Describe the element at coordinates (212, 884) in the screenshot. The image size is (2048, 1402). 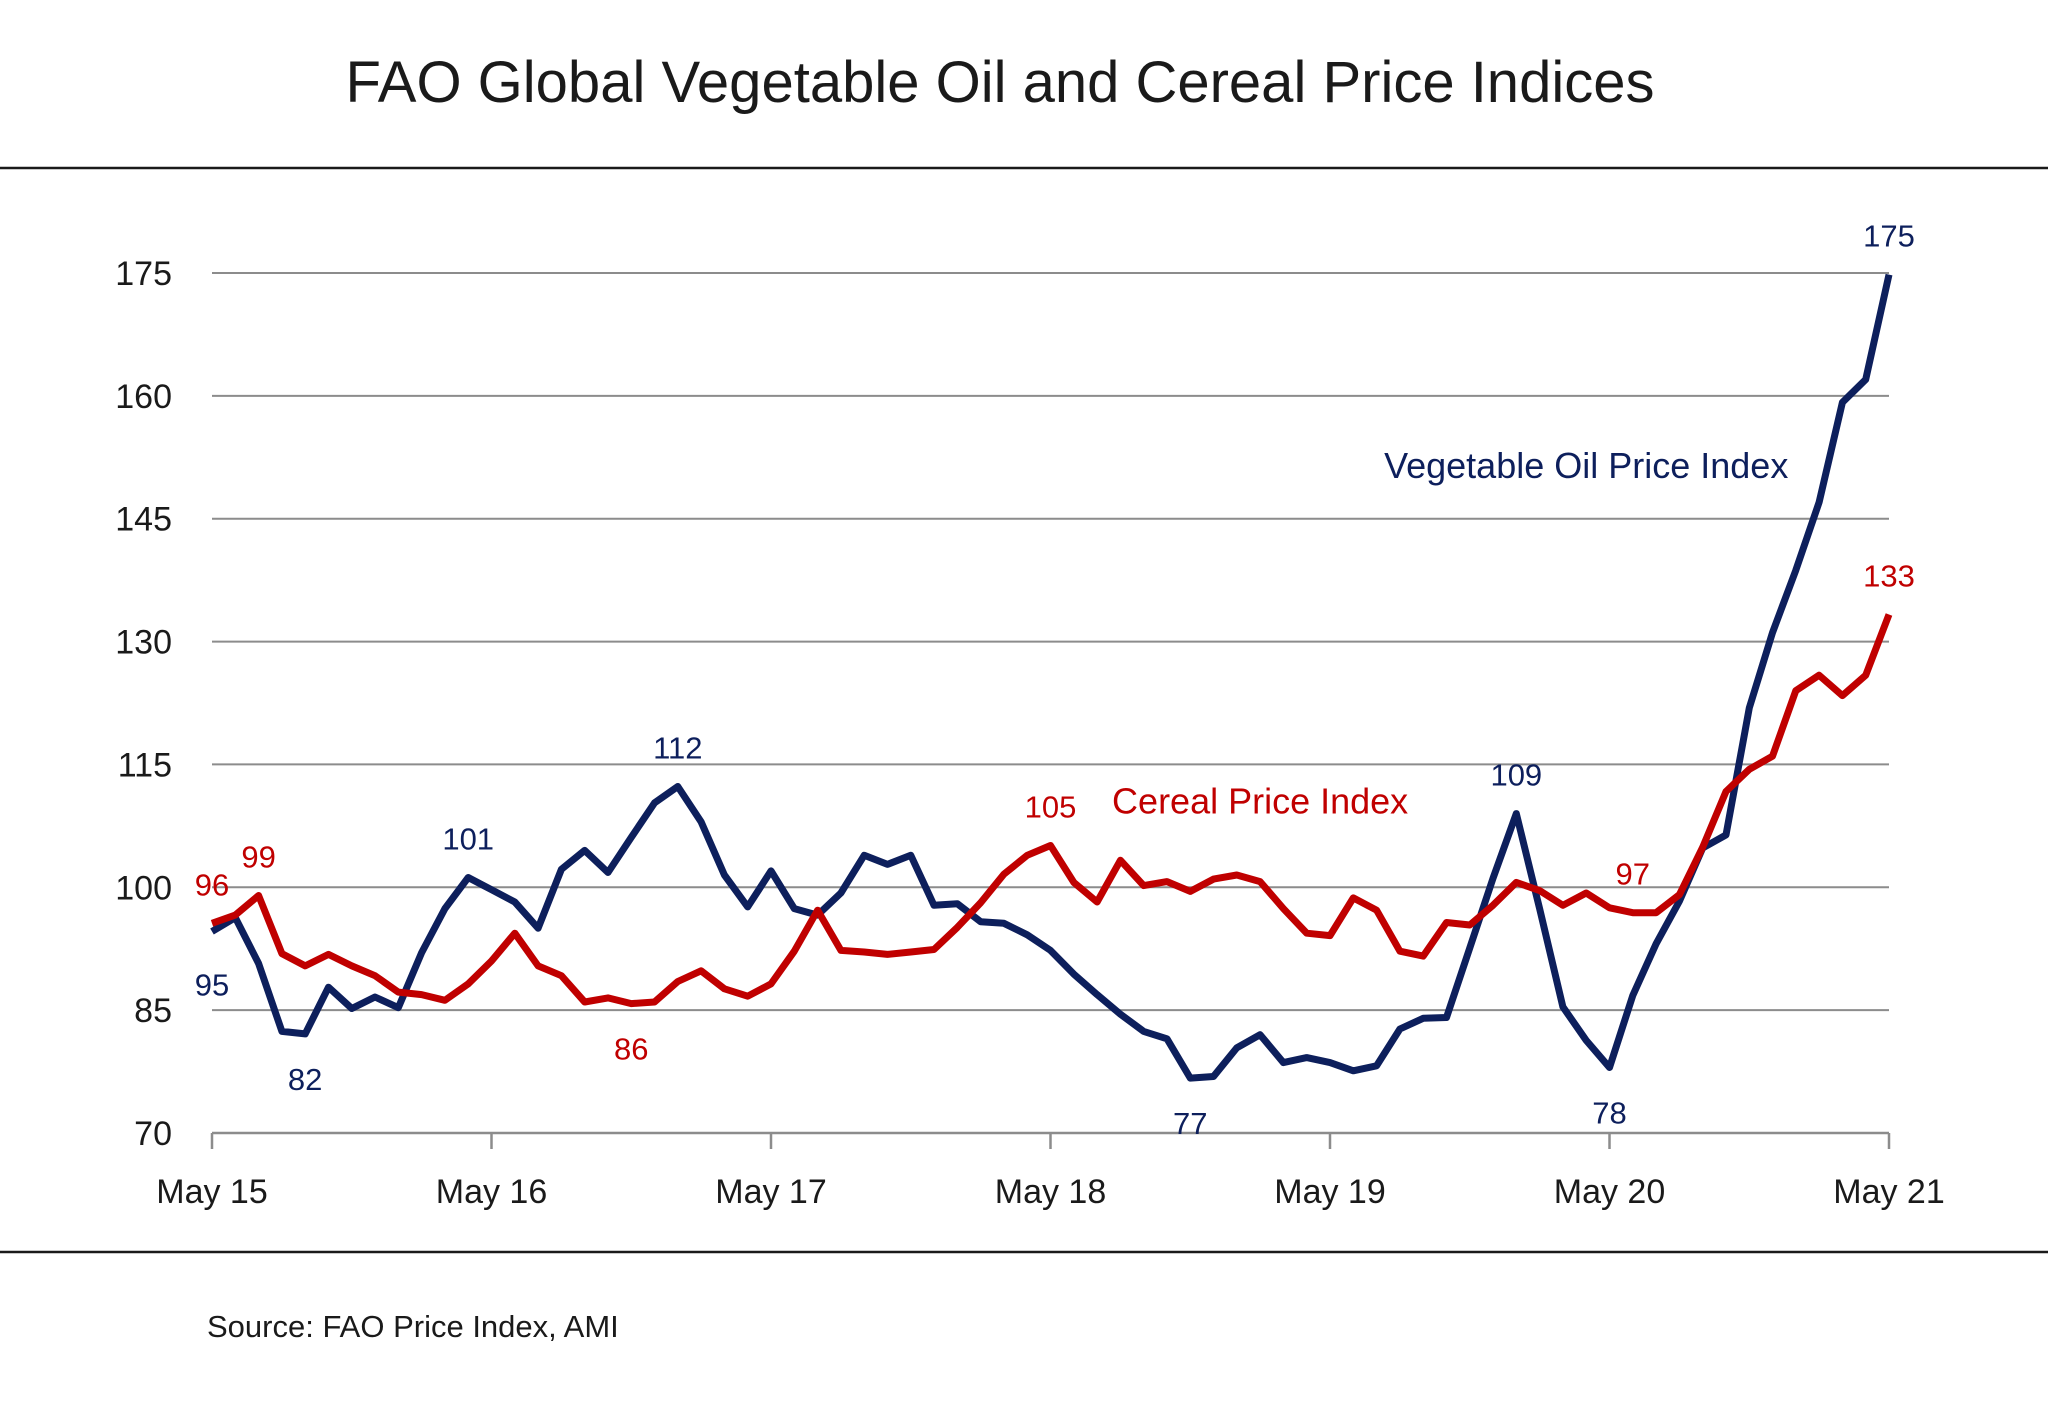
I see `data-label: 96` at that location.